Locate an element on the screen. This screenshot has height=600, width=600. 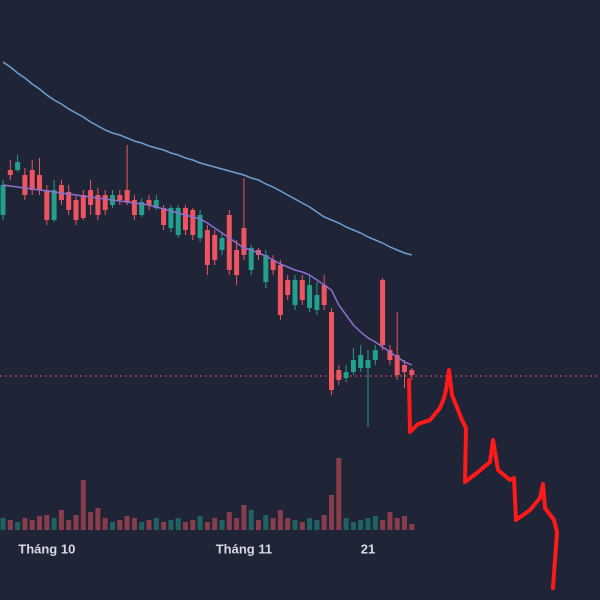
volume-layer is located at coordinates (207, 494).